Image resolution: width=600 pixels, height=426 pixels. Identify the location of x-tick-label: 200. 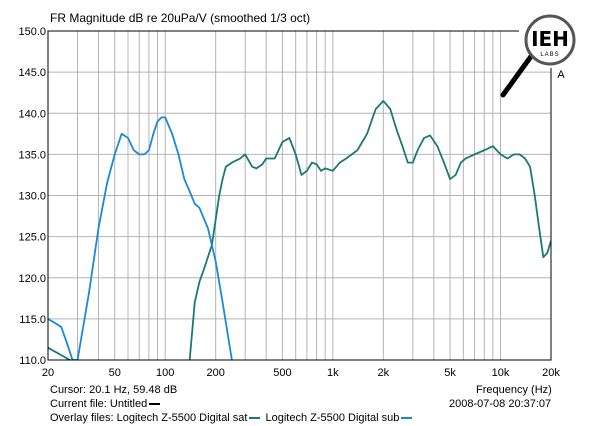
(215, 373).